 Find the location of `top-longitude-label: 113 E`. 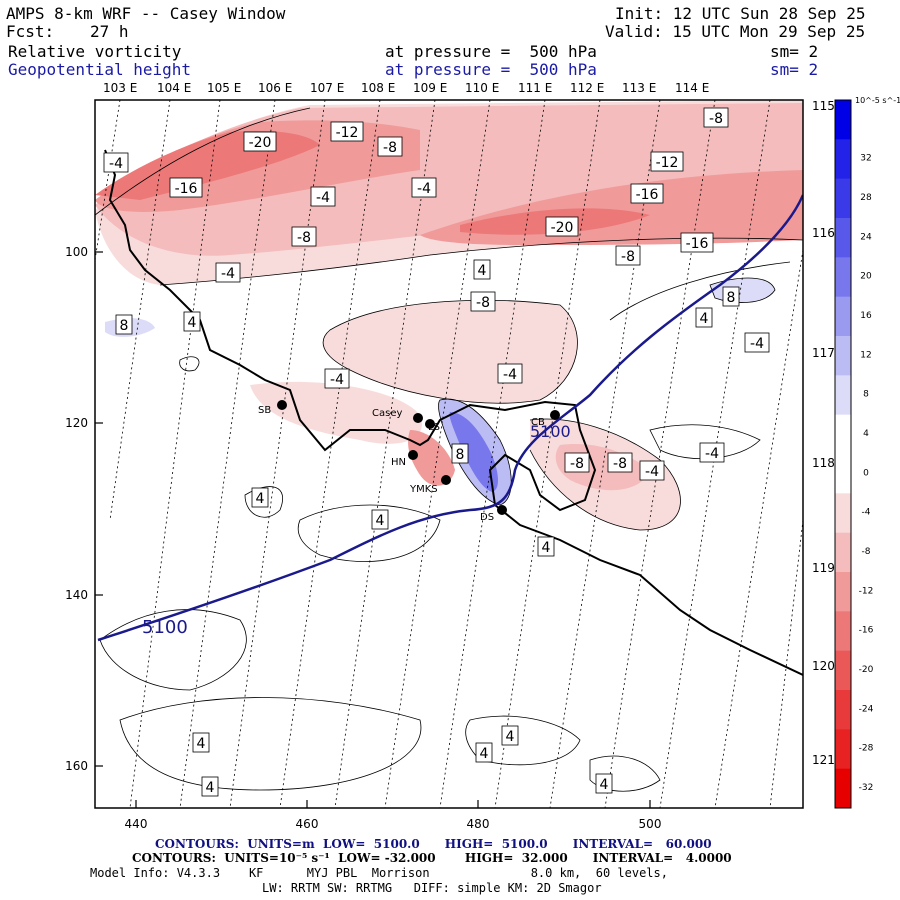

top-longitude-label: 113 E is located at coordinates (639, 88).